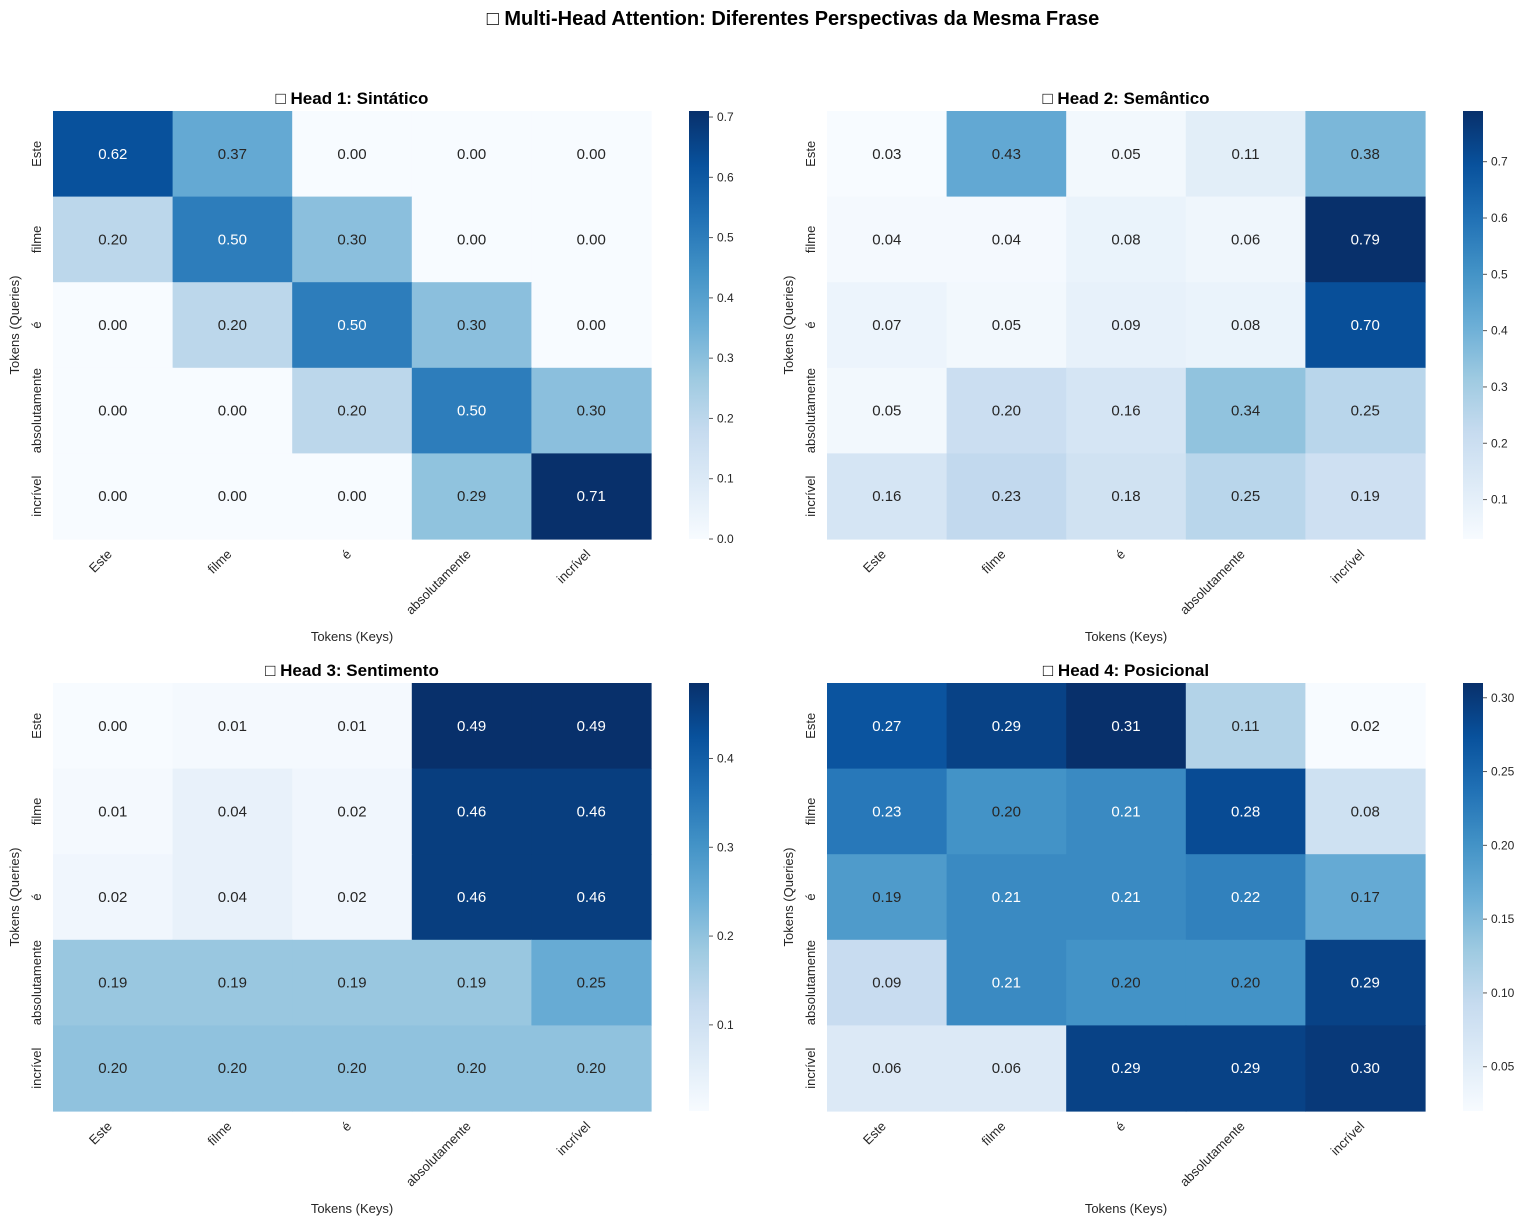 This screenshot has width=1530, height=1225. What do you see at coordinates (232, 154) in the screenshot?
I see `cell-value-label: 0.37` at bounding box center [232, 154].